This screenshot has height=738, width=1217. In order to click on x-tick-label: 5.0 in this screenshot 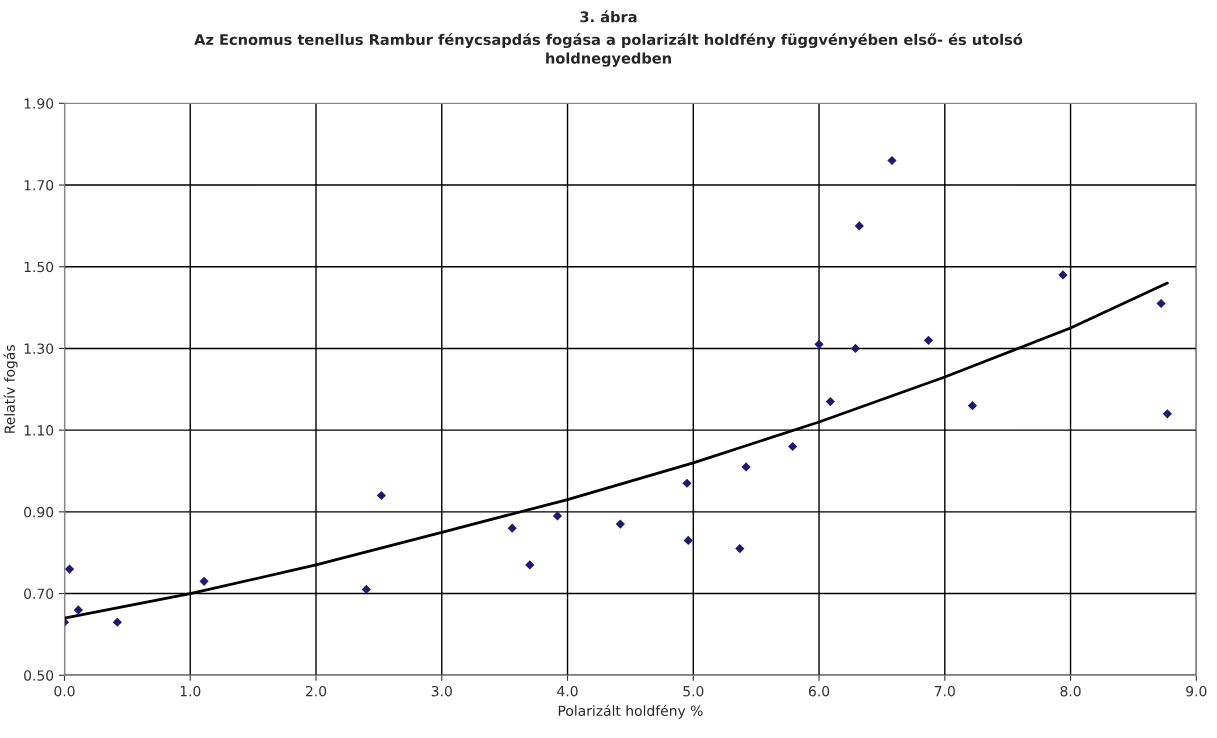, I will do `click(693, 691)`.